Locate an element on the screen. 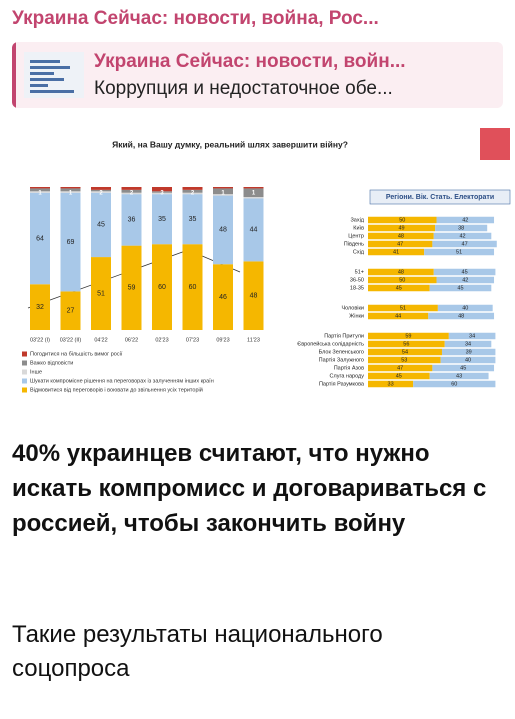  bar-value-label: 69 is located at coordinates (71, 242).